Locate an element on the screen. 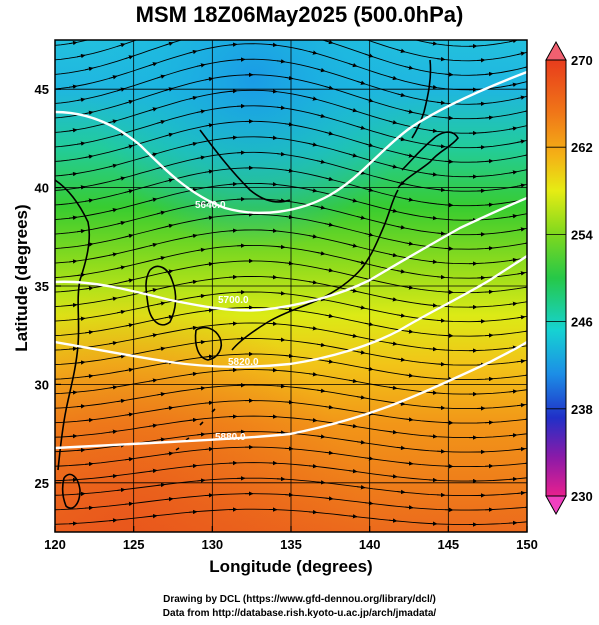 This screenshot has width=599, height=625. x-tick-label: 150 is located at coordinates (527, 544).